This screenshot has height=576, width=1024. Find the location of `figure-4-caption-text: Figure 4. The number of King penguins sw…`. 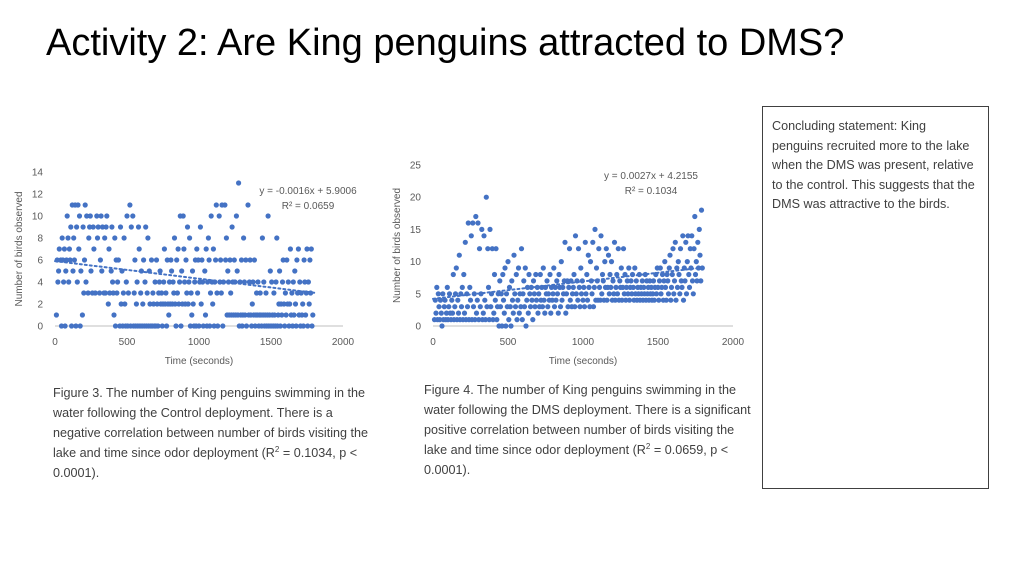

figure-4-caption-text: Figure 4. The number of King penguins sw… is located at coordinates (587, 420).